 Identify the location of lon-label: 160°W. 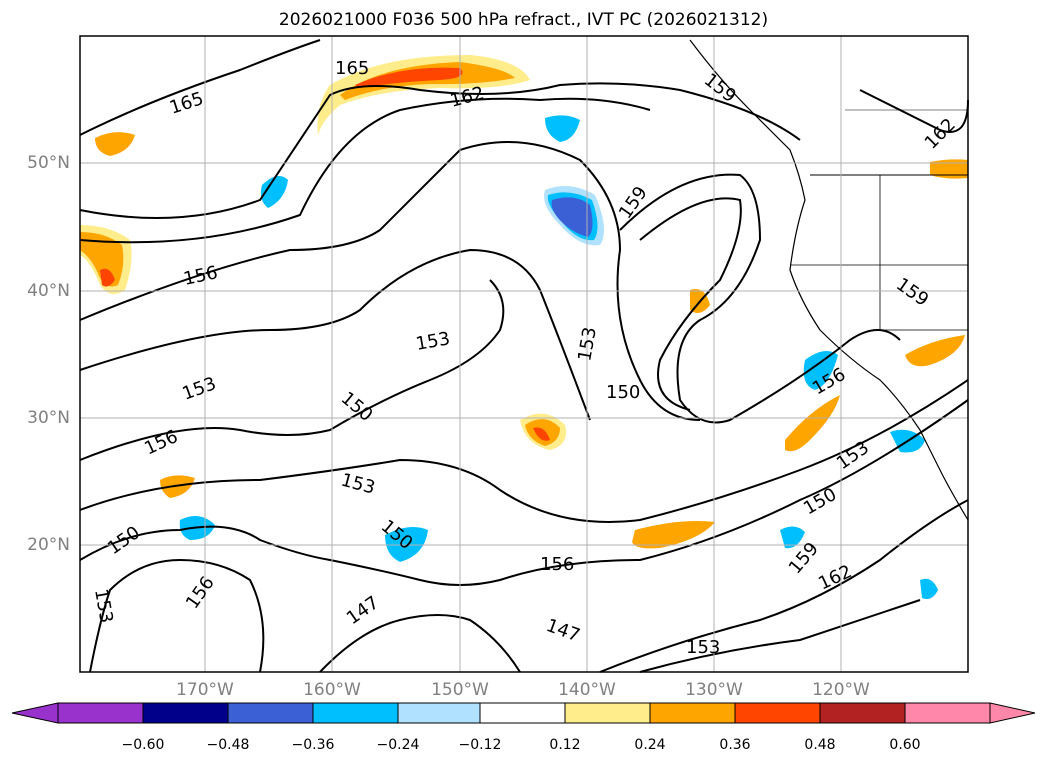
(332, 690).